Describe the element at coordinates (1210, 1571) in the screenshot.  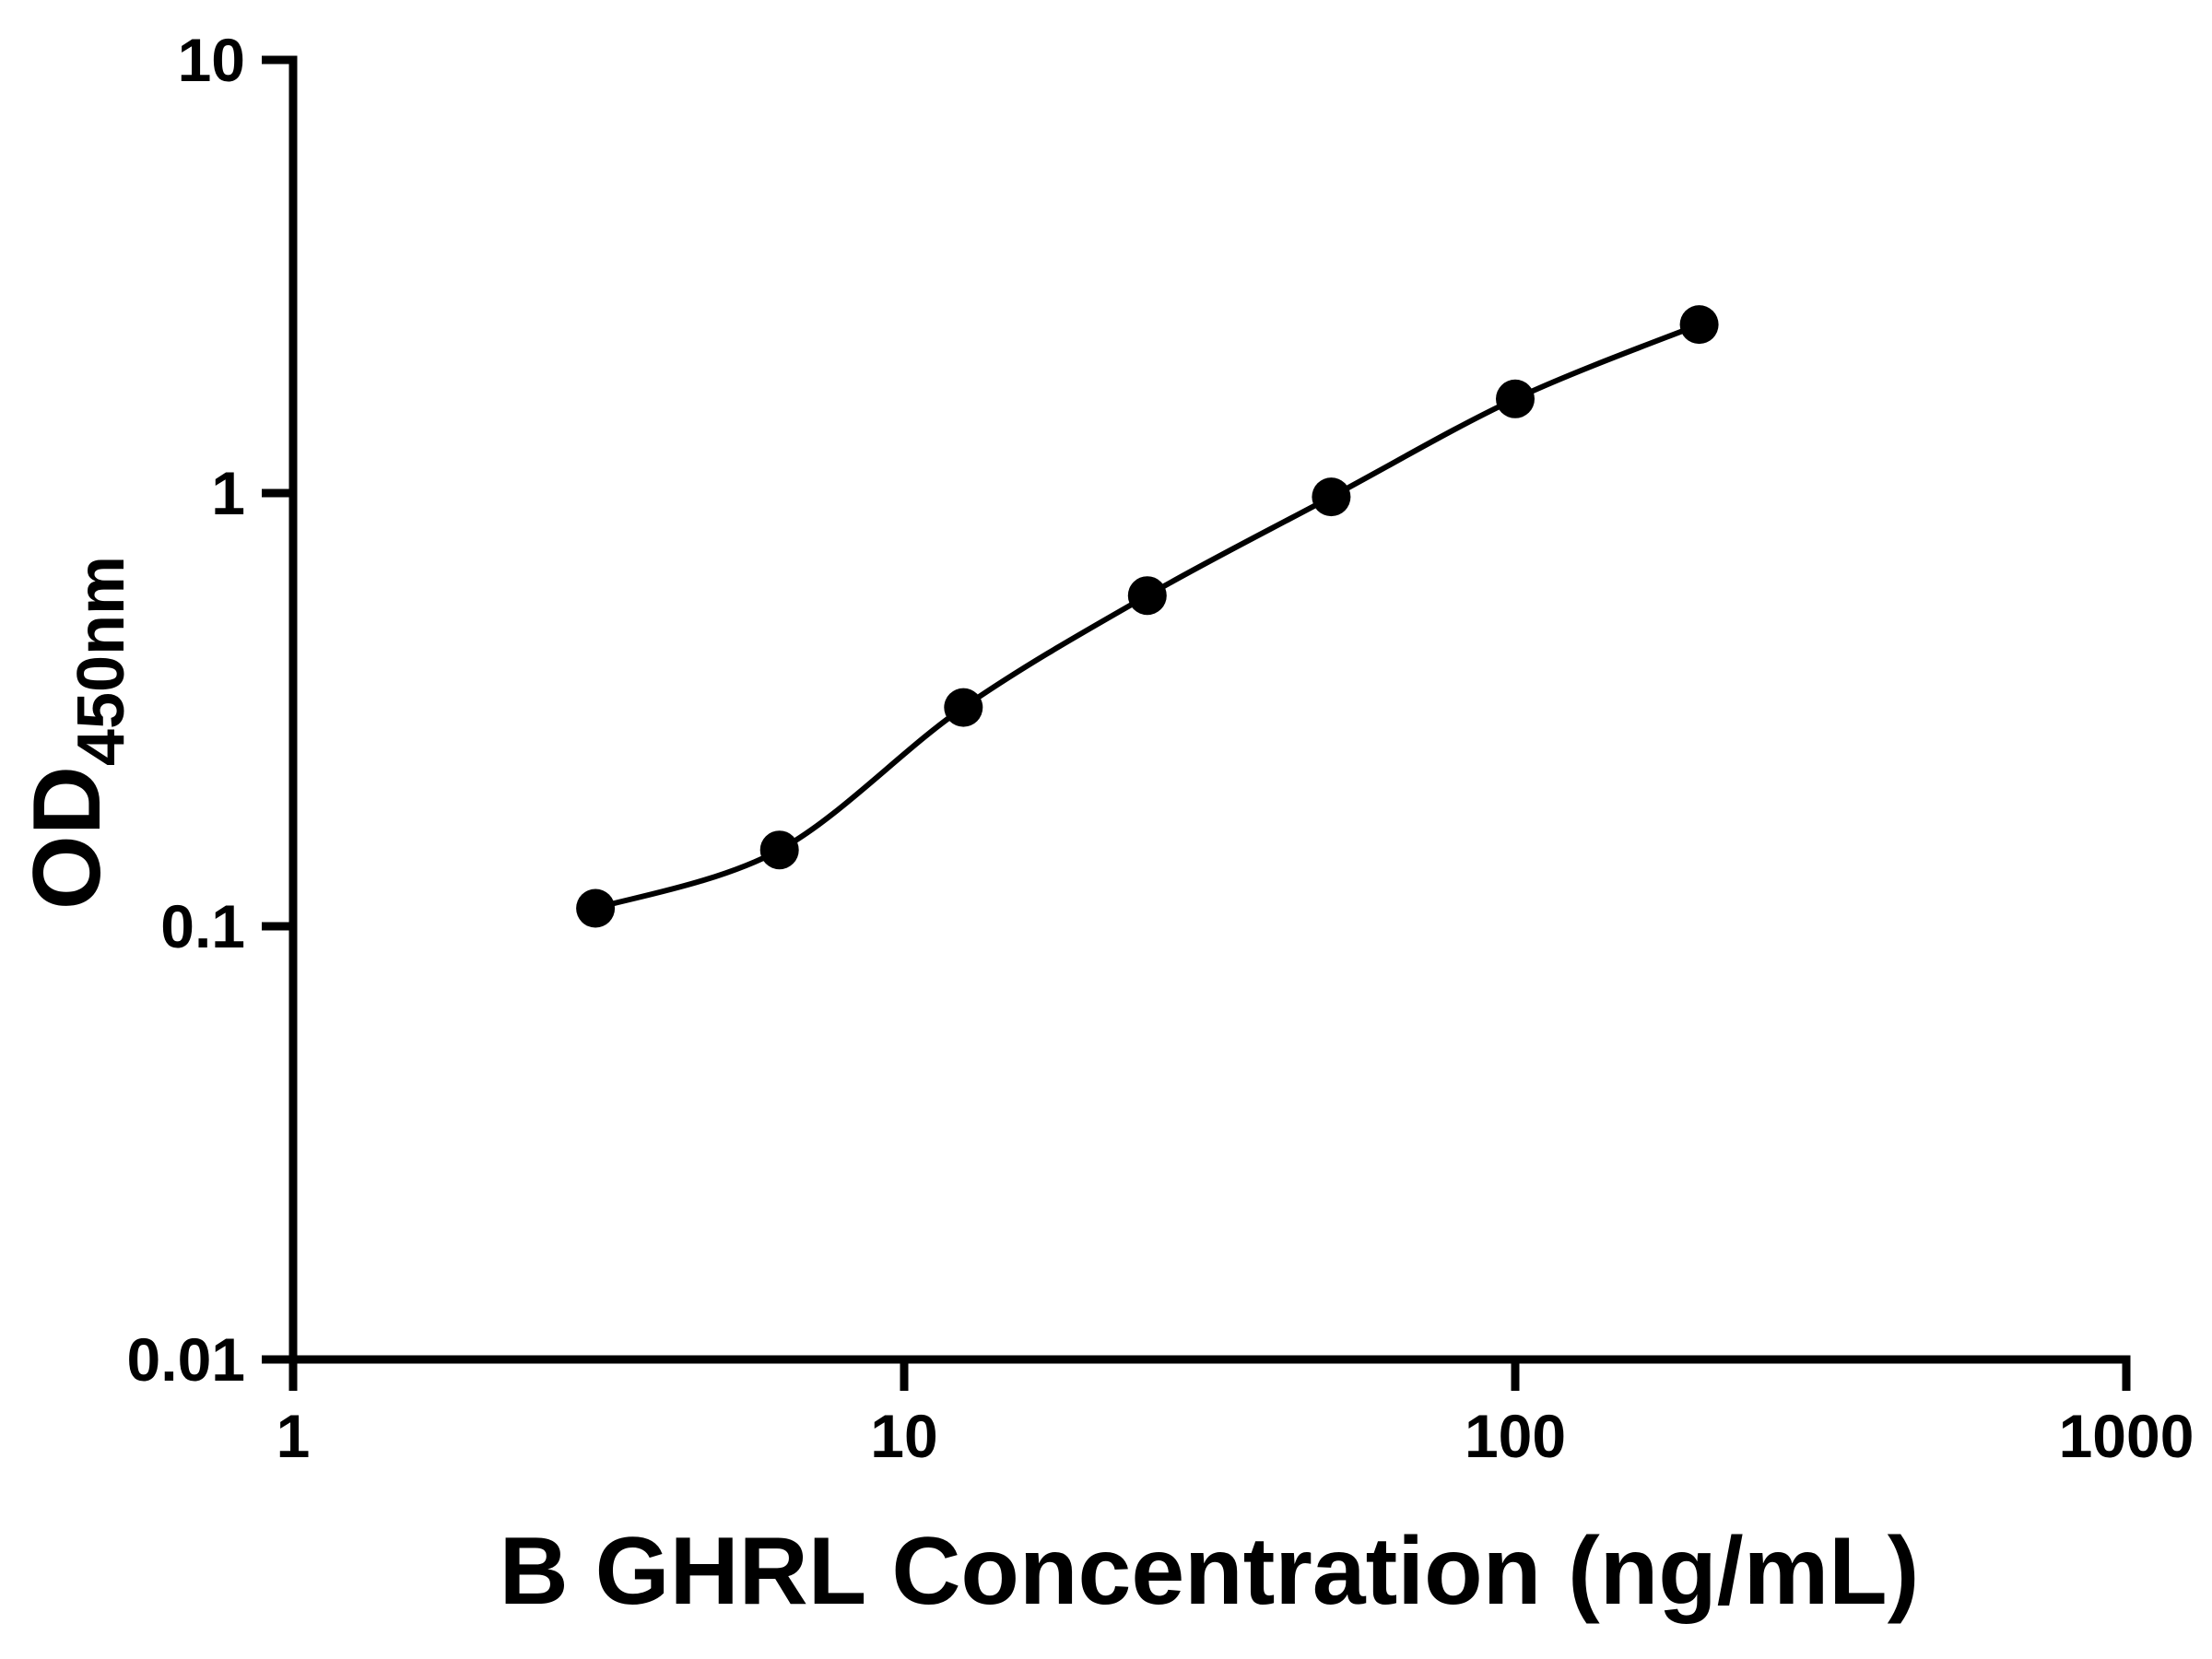
I see `x-axis-title: B GHRL Concentration (ng/mL)` at that location.